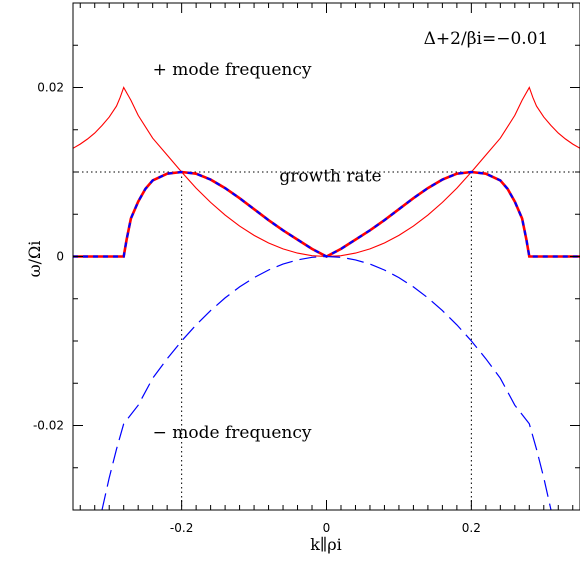 Image resolution: width=580 pixels, height=562 pixels. Describe the element at coordinates (326, 544) in the screenshot. I see `x-axis-label: k∥ρi` at that location.